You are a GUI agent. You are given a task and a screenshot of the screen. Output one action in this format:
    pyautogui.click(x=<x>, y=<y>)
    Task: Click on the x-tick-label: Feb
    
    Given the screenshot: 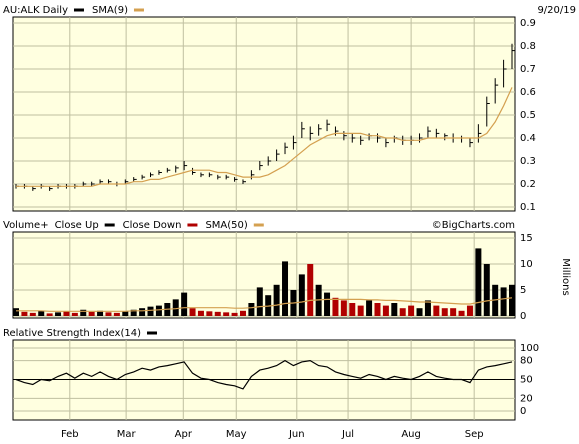 What is the action you would take?
    pyautogui.click(x=70, y=434)
    